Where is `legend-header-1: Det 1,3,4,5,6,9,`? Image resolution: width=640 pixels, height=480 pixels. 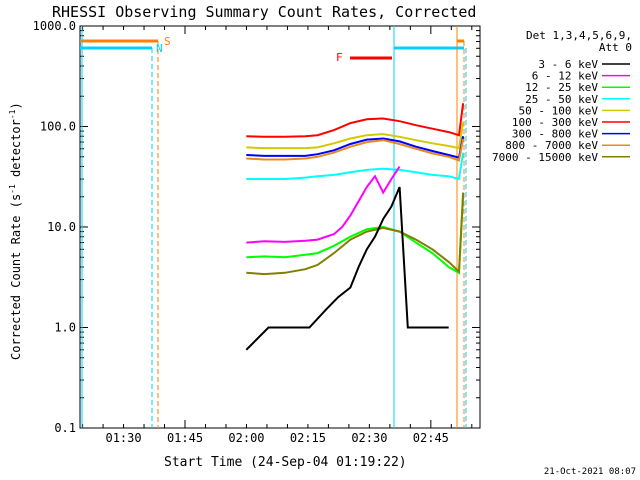
legend-header-1: Det 1,3,4,5,6,9, is located at coordinates (579, 35).